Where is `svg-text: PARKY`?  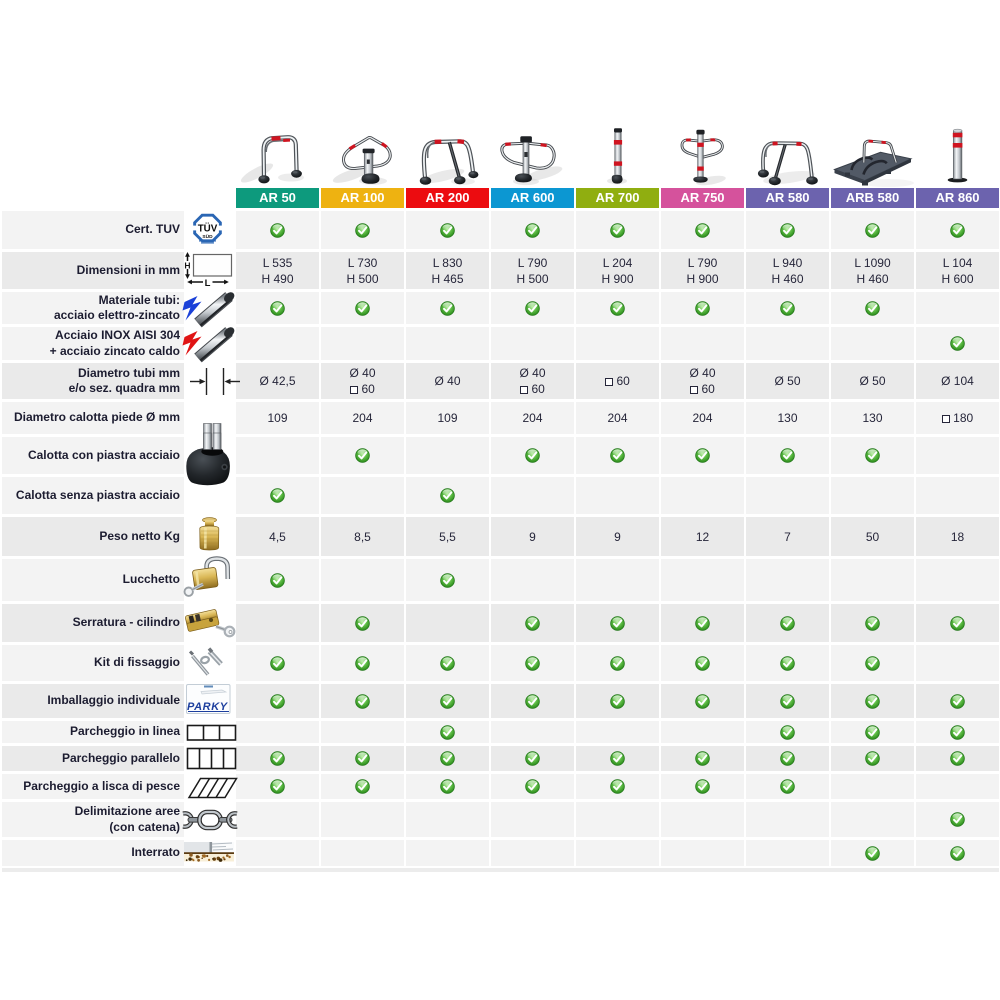
svg-text: PARKY is located at coordinates (208, 707).